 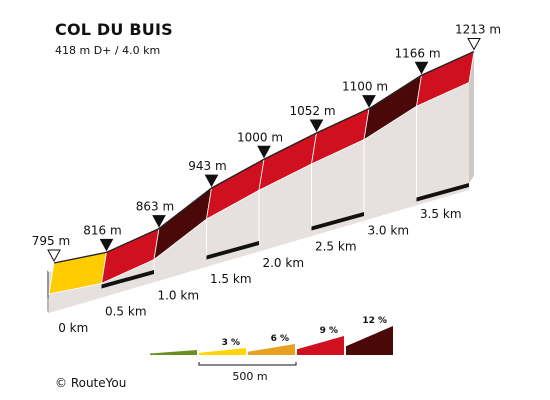 I want to click on legend-scale-bracket, so click(x=247, y=364).